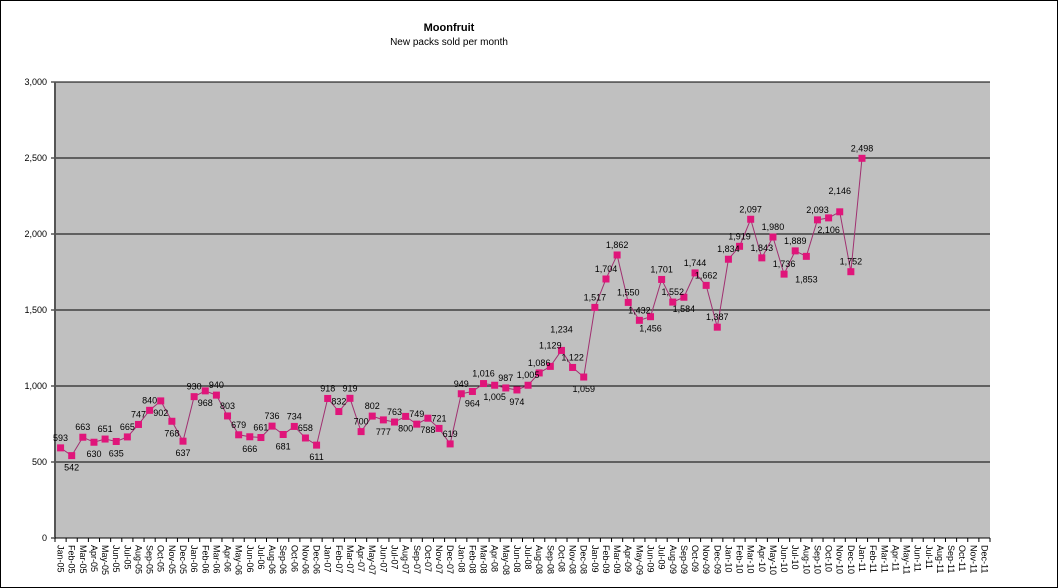  Describe the element at coordinates (517, 559) in the screenshot. I see `x-tick-label: Jun-08` at that location.